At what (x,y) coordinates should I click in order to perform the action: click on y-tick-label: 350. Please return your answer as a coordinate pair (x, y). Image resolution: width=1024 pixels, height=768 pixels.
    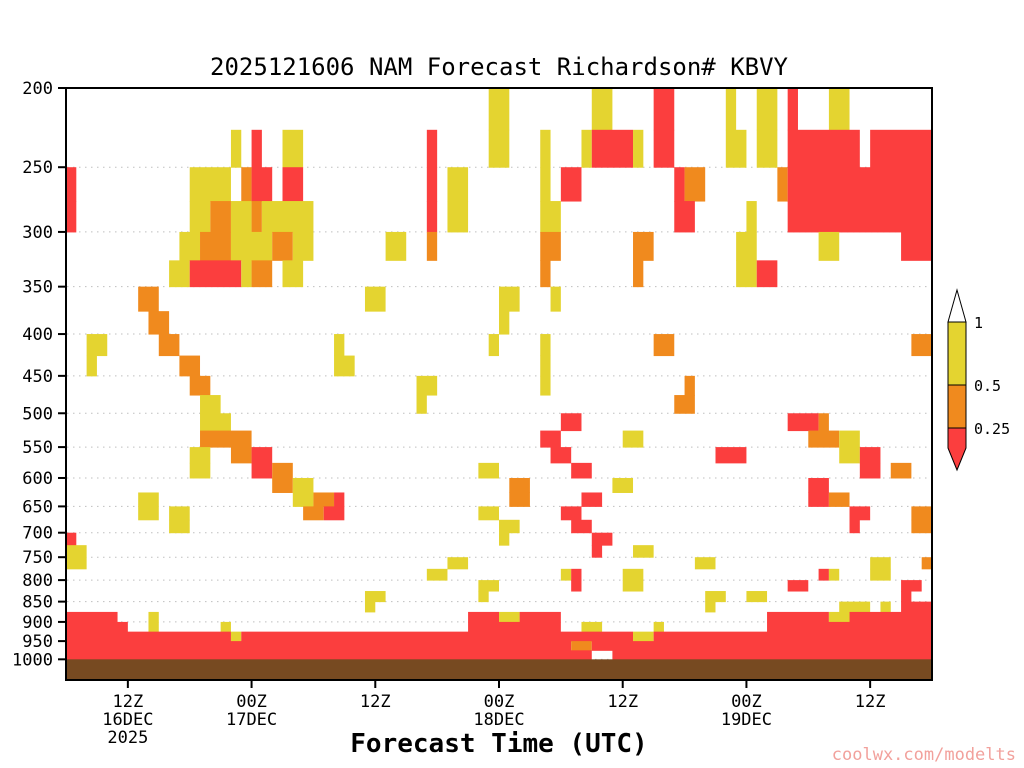
    Looking at the image, I should click on (37, 288).